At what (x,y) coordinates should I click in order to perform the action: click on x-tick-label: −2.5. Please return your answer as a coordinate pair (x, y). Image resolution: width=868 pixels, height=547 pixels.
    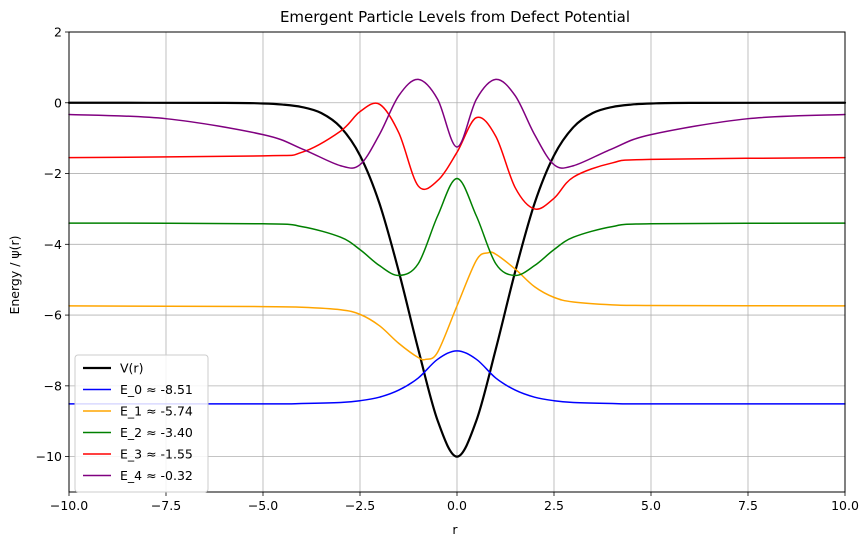
    Looking at the image, I should click on (360, 505).